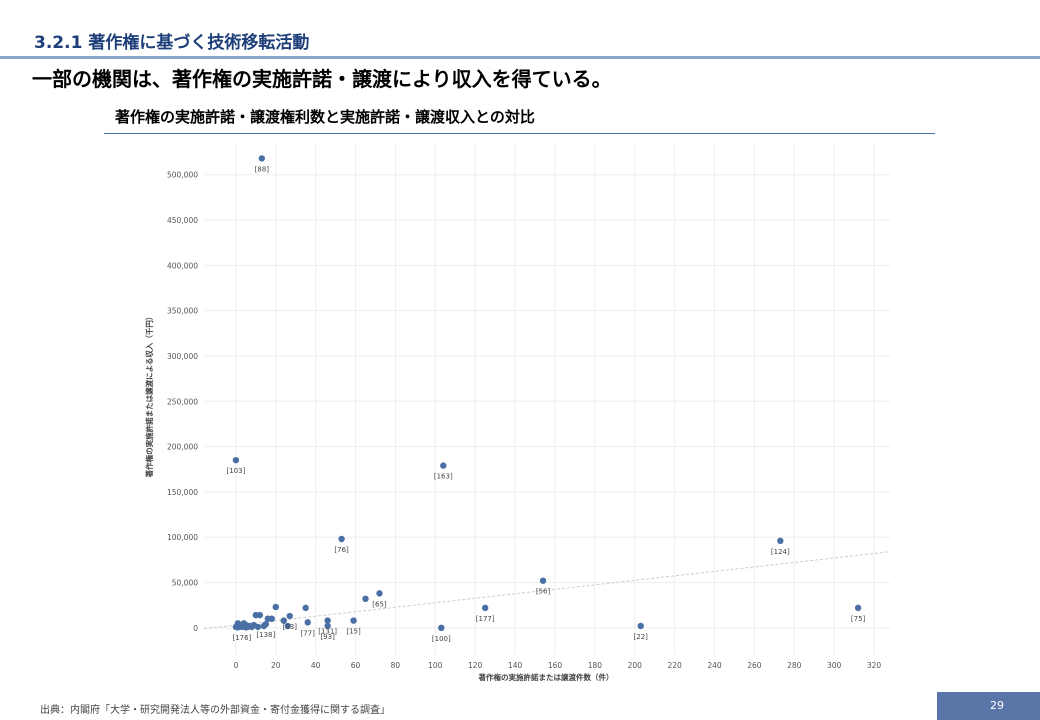 The image size is (1040, 720). Describe the element at coordinates (441, 639) in the screenshot. I see `data-label: [100]` at that location.